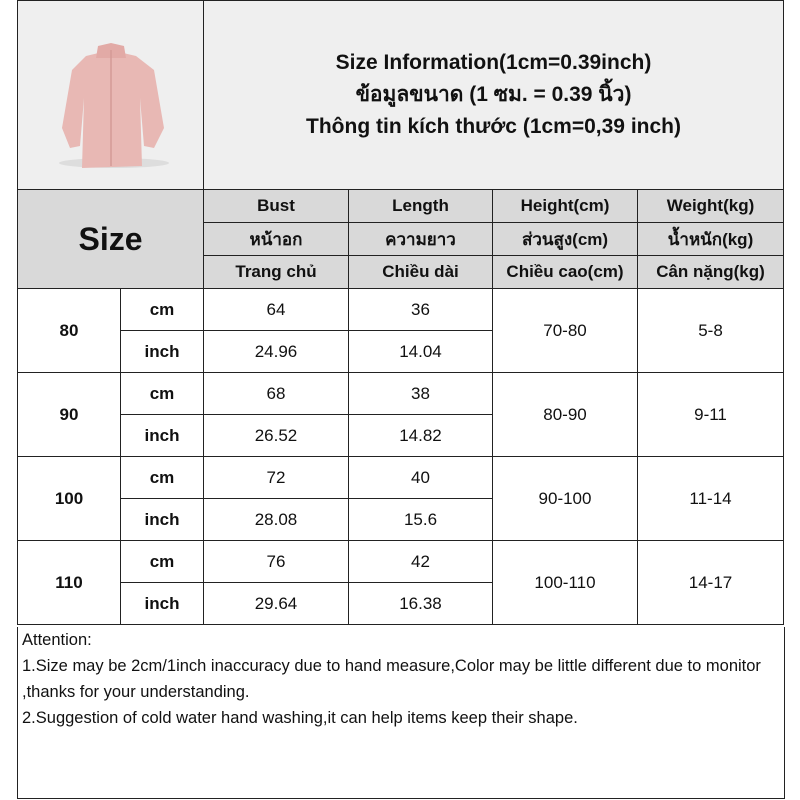 The width and height of the screenshot is (800, 800). What do you see at coordinates (565, 272) in the screenshot?
I see `header-height-vi: Chiều cao(cm)` at bounding box center [565, 272].